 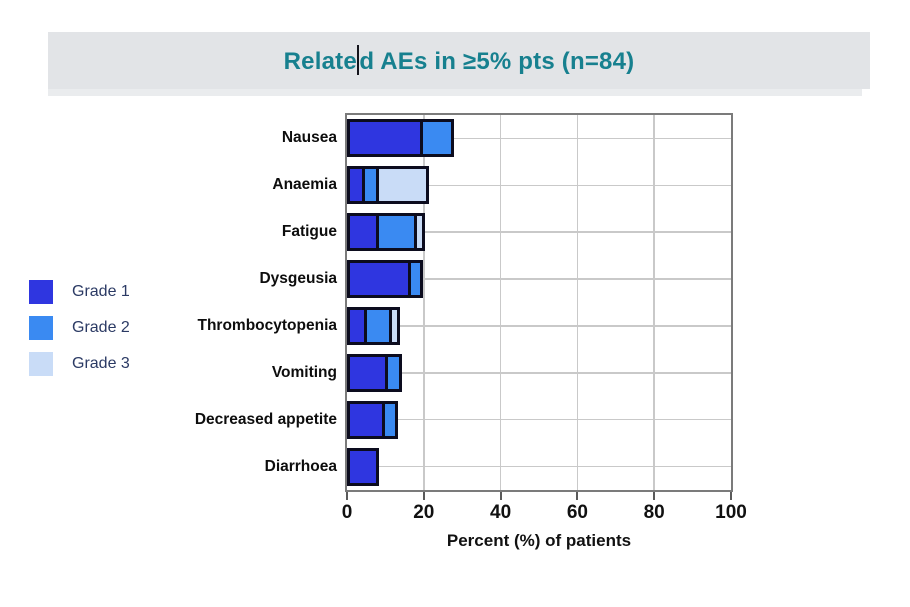 I want to click on stacked-bar-decreased-appetite, so click(x=372, y=419).